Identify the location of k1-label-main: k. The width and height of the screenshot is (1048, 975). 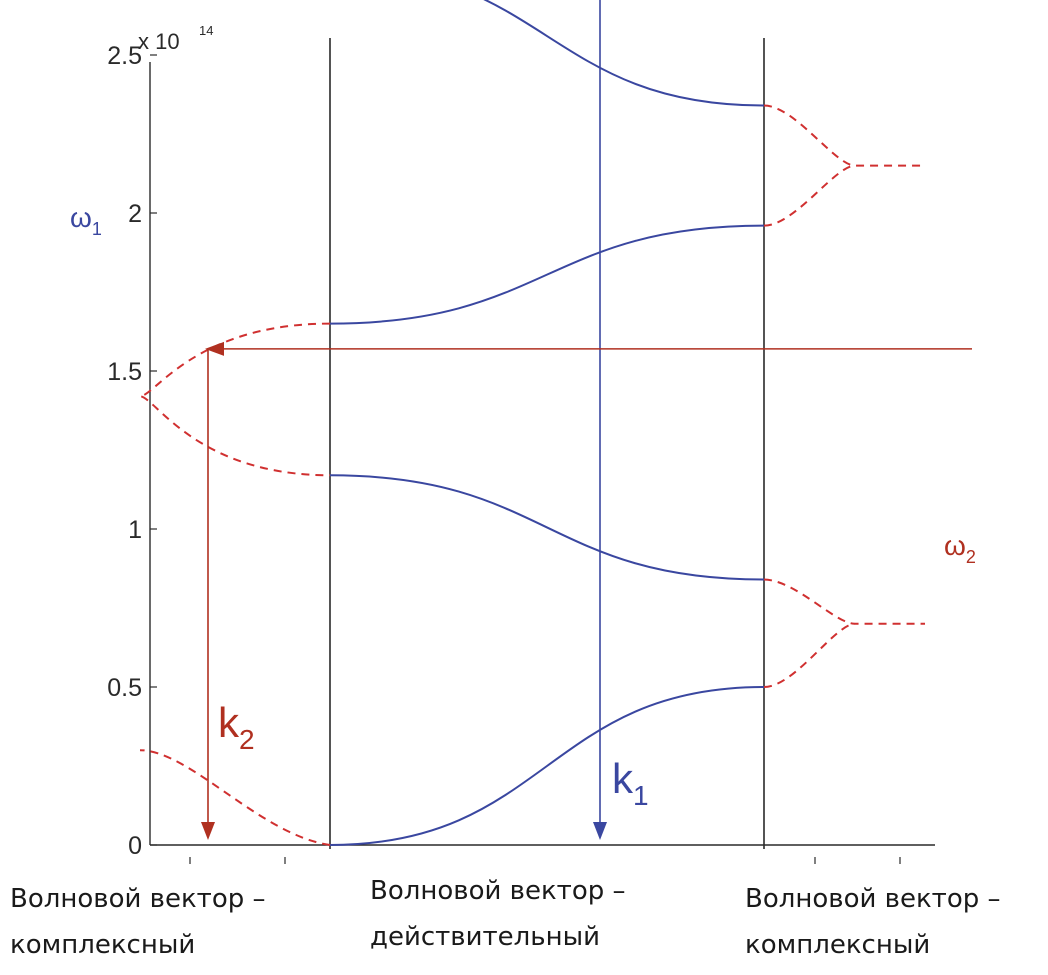
(623, 778).